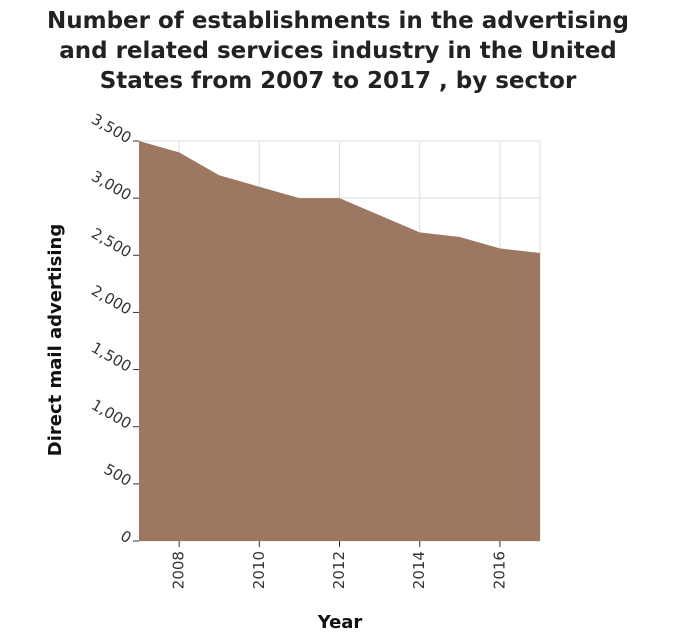 The width and height of the screenshot is (676, 642). I want to click on y-tick-label: 2,500, so click(111, 242).